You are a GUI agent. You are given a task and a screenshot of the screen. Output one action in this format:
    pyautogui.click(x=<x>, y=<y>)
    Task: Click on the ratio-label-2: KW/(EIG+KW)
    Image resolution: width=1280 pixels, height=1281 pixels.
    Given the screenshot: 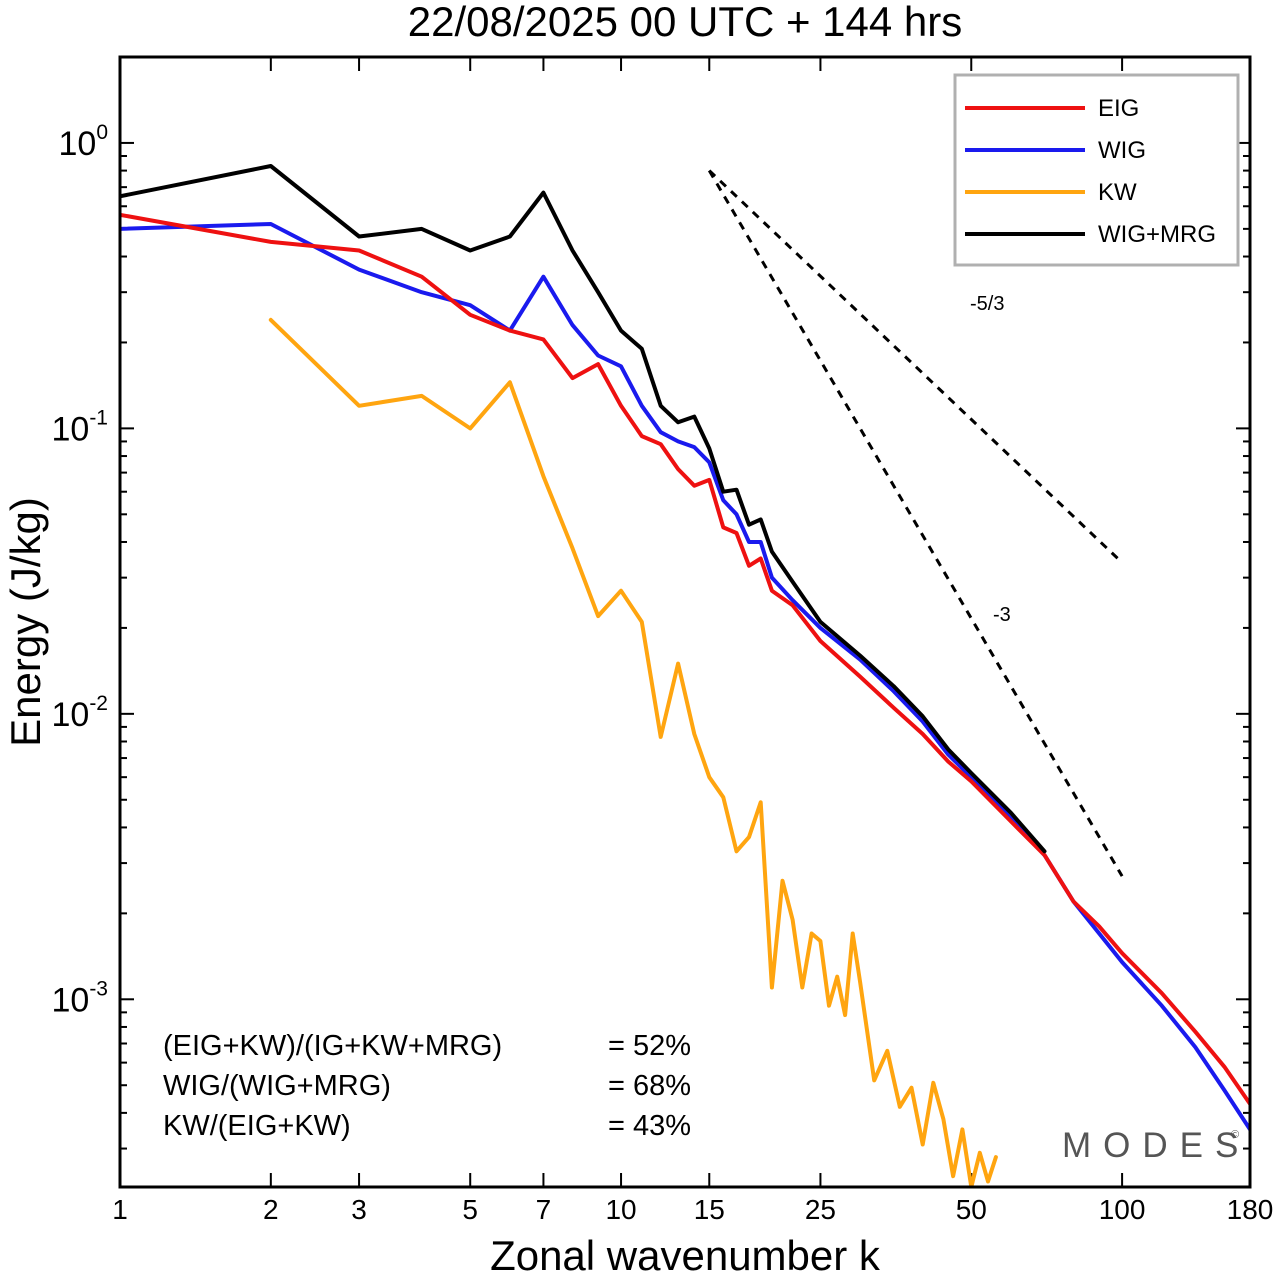 What is the action you would take?
    pyautogui.click(x=257, y=1126)
    